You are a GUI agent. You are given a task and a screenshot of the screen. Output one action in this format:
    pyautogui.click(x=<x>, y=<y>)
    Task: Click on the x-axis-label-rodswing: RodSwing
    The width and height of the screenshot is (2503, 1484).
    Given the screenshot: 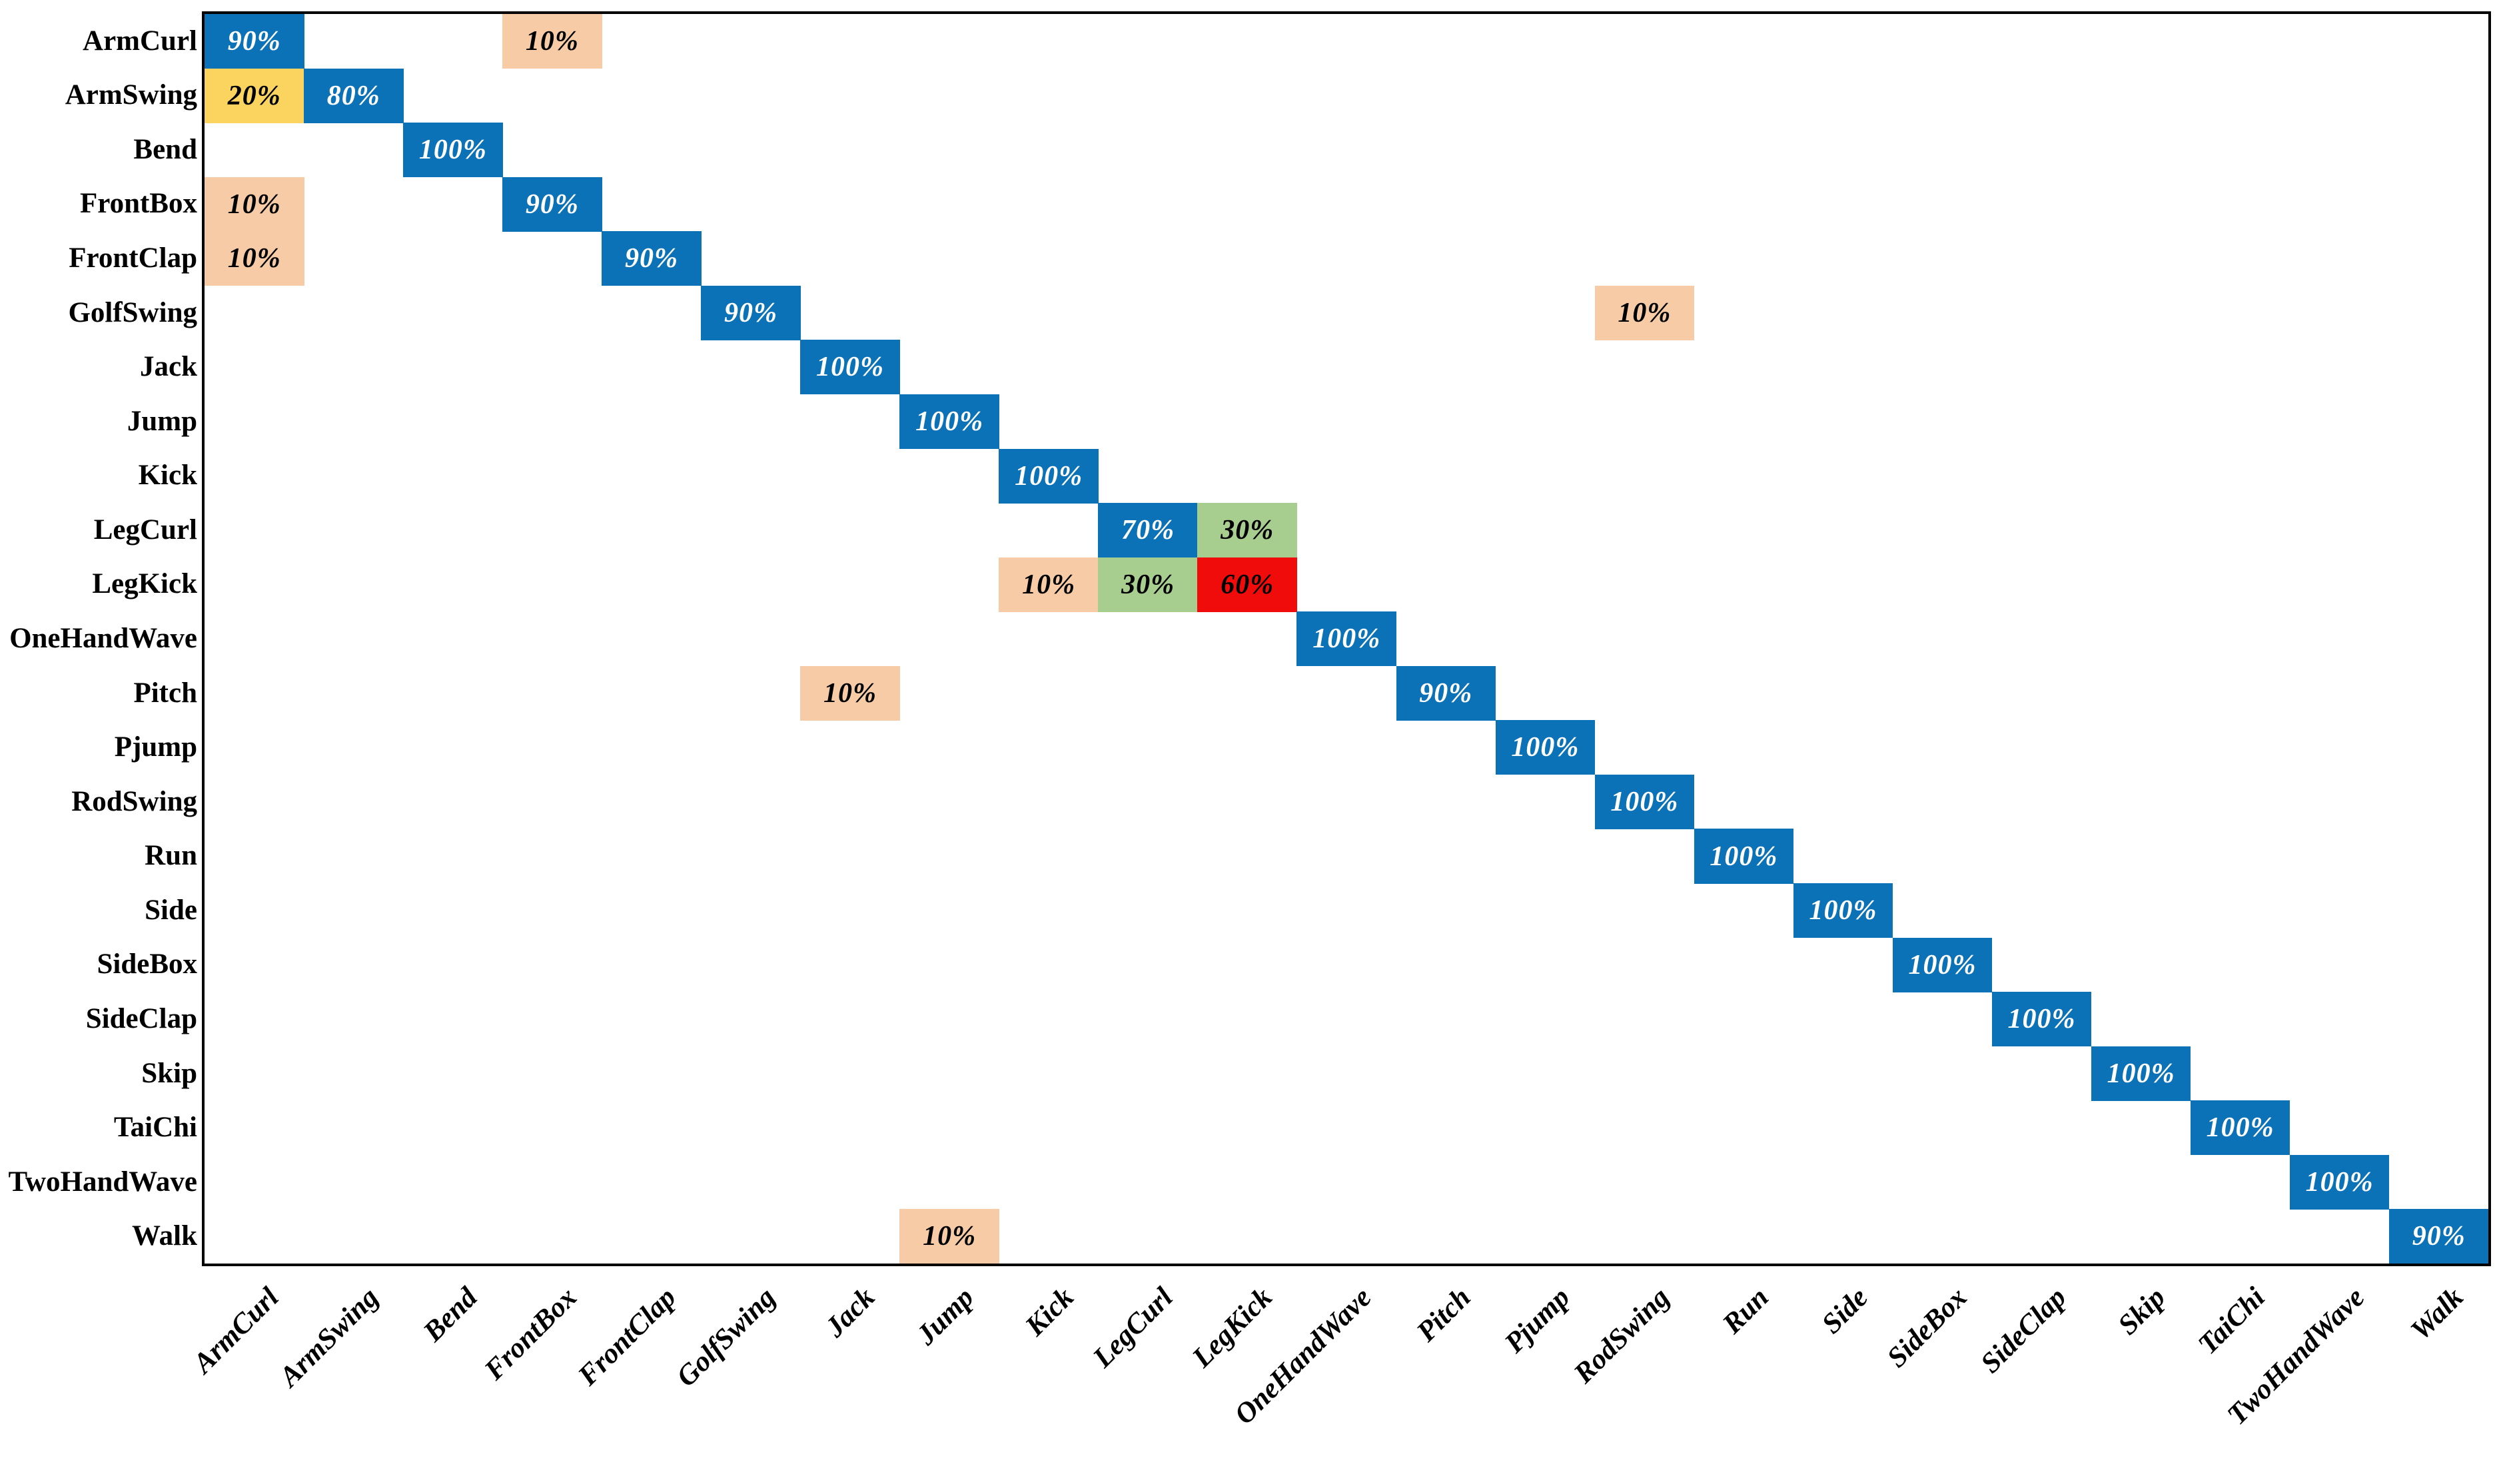 What is the action you would take?
    pyautogui.click(x=1621, y=1335)
    